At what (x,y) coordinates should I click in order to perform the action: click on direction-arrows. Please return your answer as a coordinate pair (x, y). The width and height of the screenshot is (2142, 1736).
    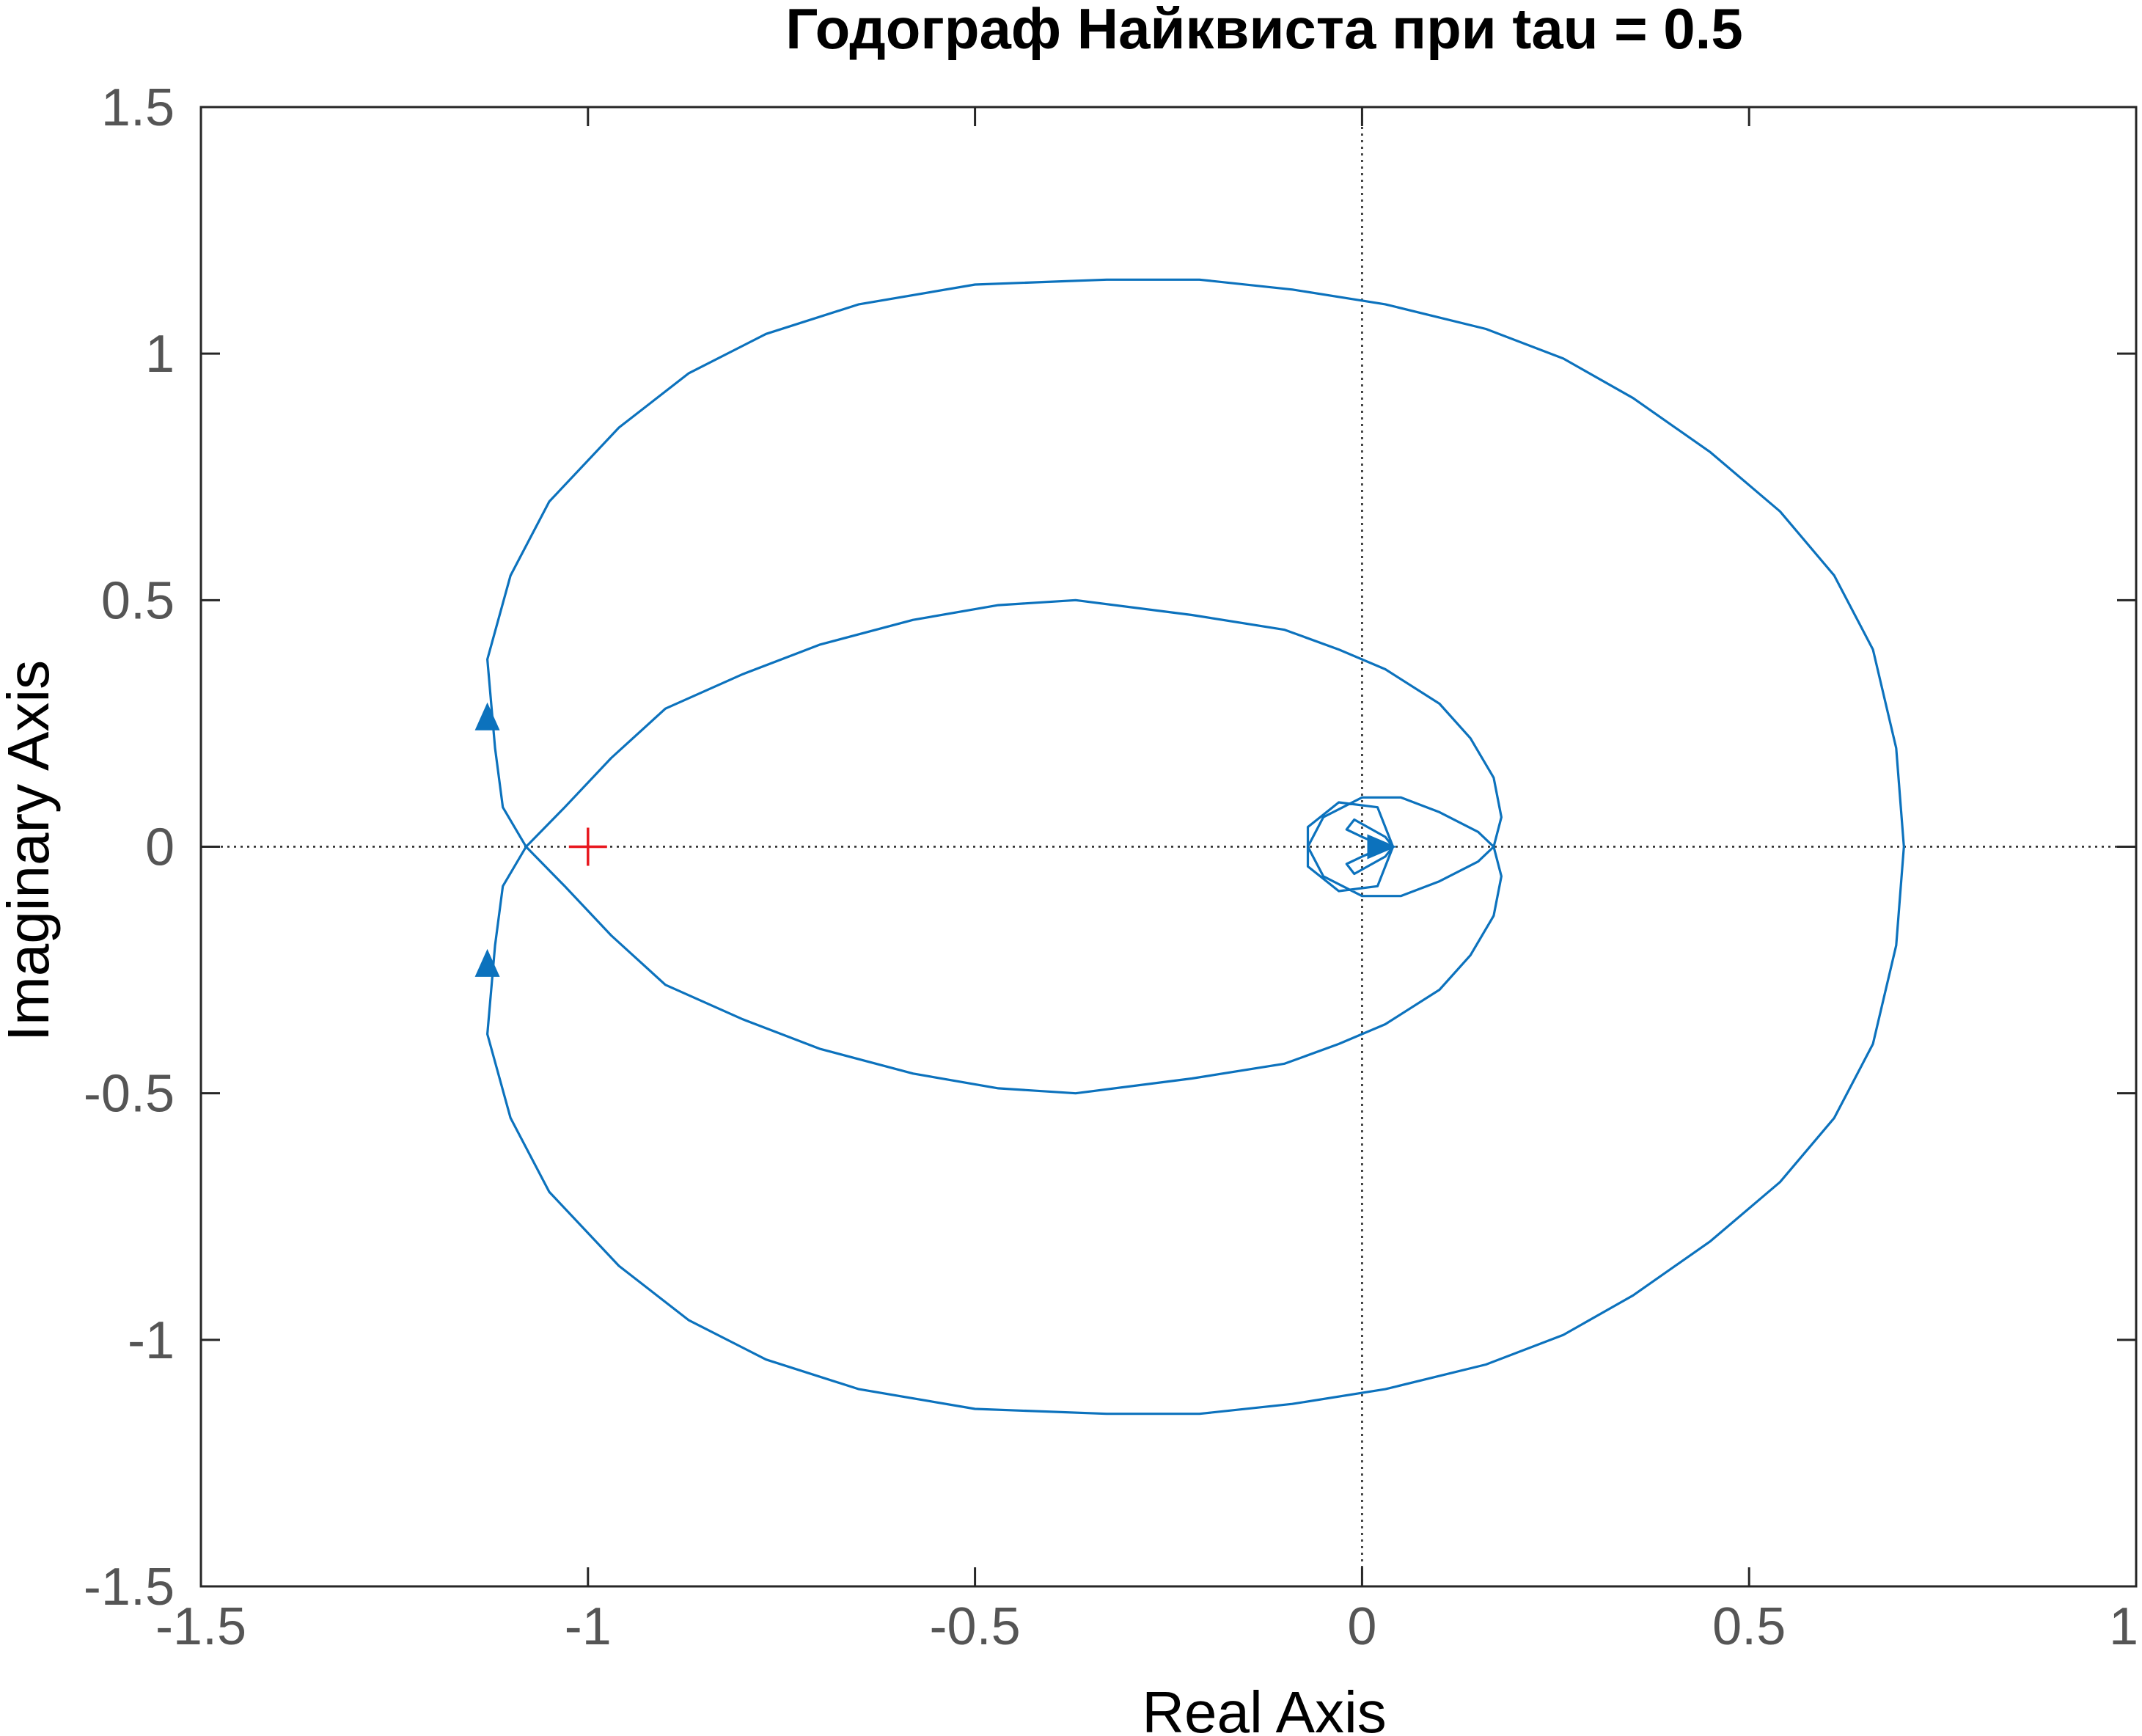
    Looking at the image, I should click on (935, 839).